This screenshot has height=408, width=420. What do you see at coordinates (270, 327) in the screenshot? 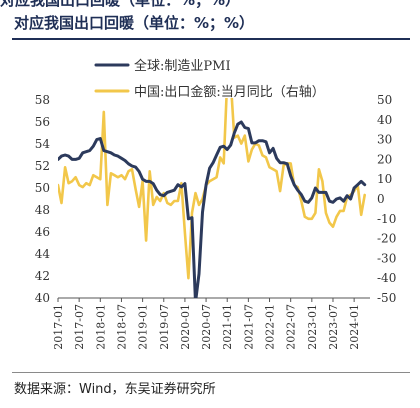
I see `x-tick-label: 2022-01` at bounding box center [270, 327].